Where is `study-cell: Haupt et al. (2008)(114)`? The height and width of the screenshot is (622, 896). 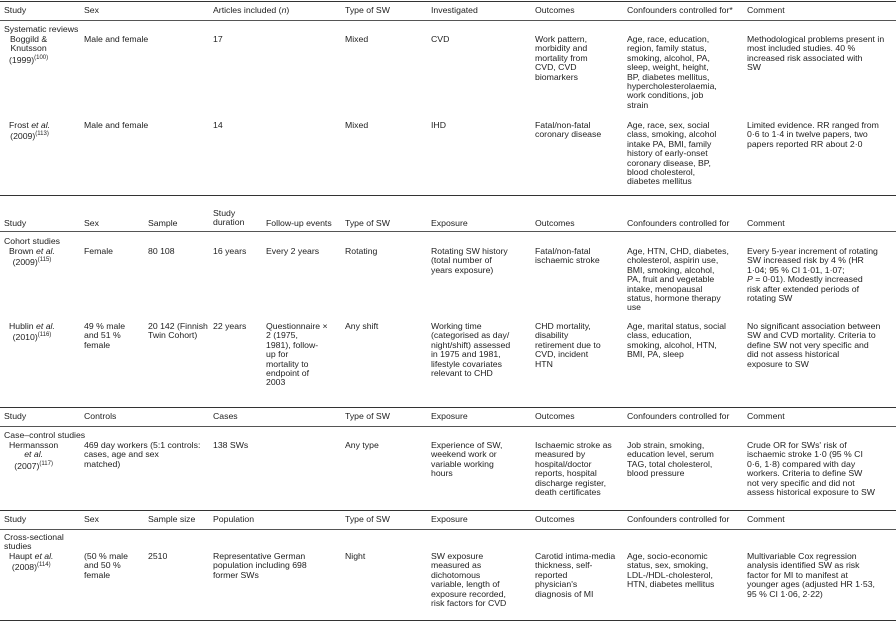 study-cell: Haupt et al. (2008)(114) is located at coordinates (31, 562).